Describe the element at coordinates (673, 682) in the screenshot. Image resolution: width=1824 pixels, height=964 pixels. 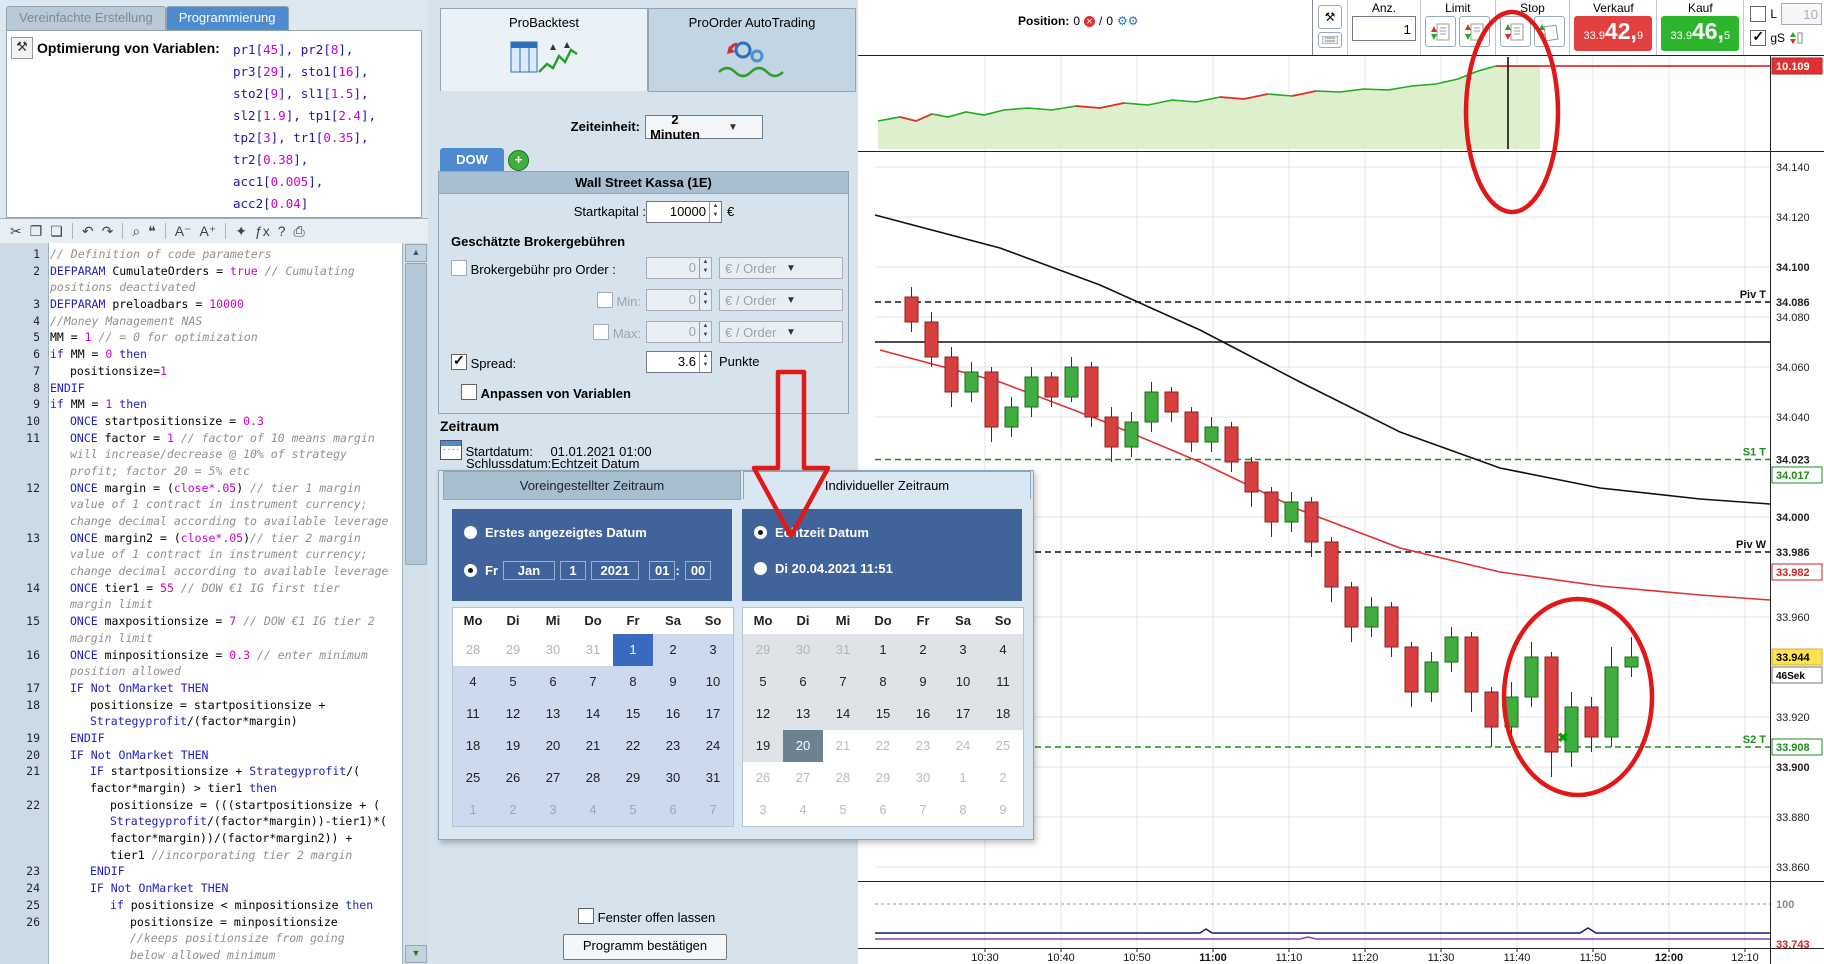
I see `calendar-day: 9` at that location.